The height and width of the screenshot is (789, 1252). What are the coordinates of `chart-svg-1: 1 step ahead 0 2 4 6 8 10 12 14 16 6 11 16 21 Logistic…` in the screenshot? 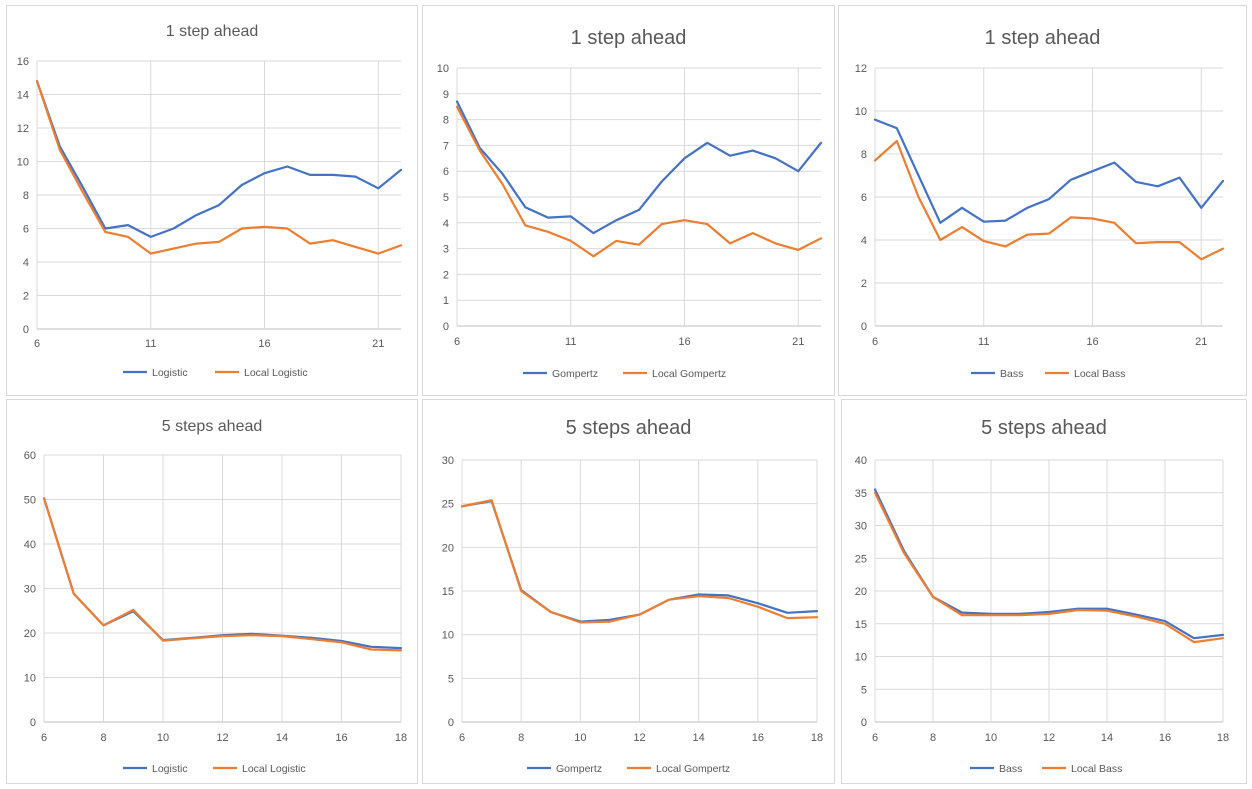 It's located at (210, 201).